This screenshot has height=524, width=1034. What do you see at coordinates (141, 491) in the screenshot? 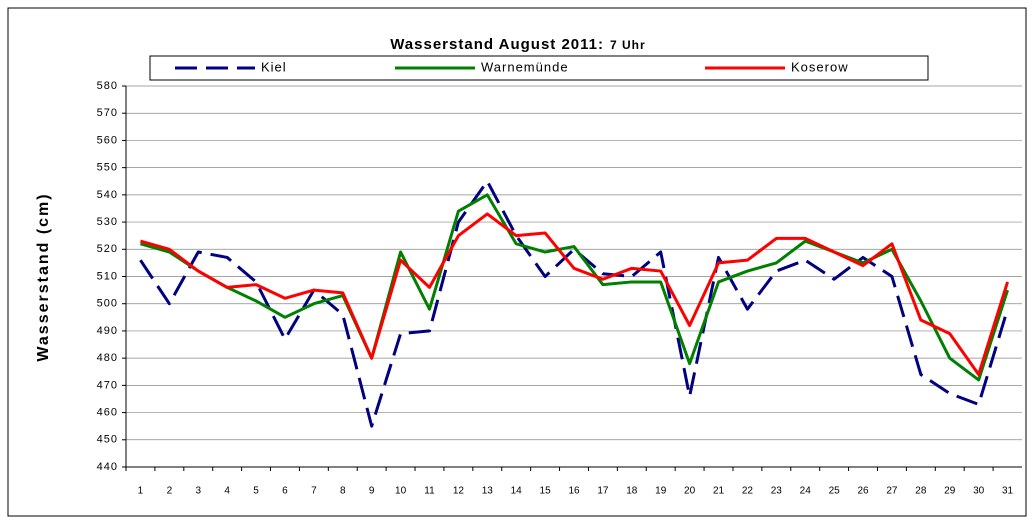
I see `x-tick-label: 1` at bounding box center [141, 491].